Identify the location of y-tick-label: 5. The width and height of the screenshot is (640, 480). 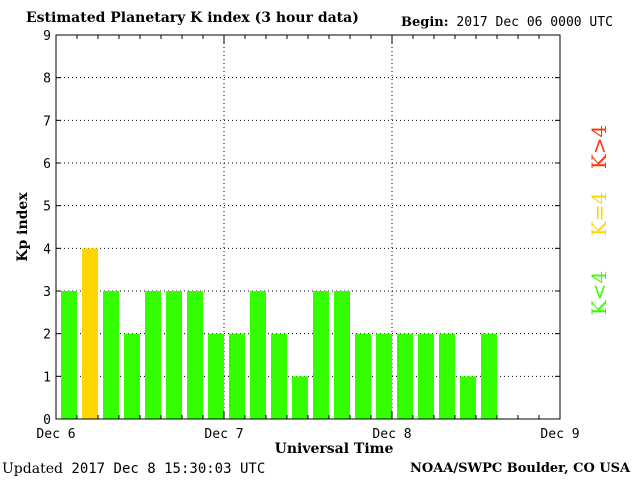
(47, 207).